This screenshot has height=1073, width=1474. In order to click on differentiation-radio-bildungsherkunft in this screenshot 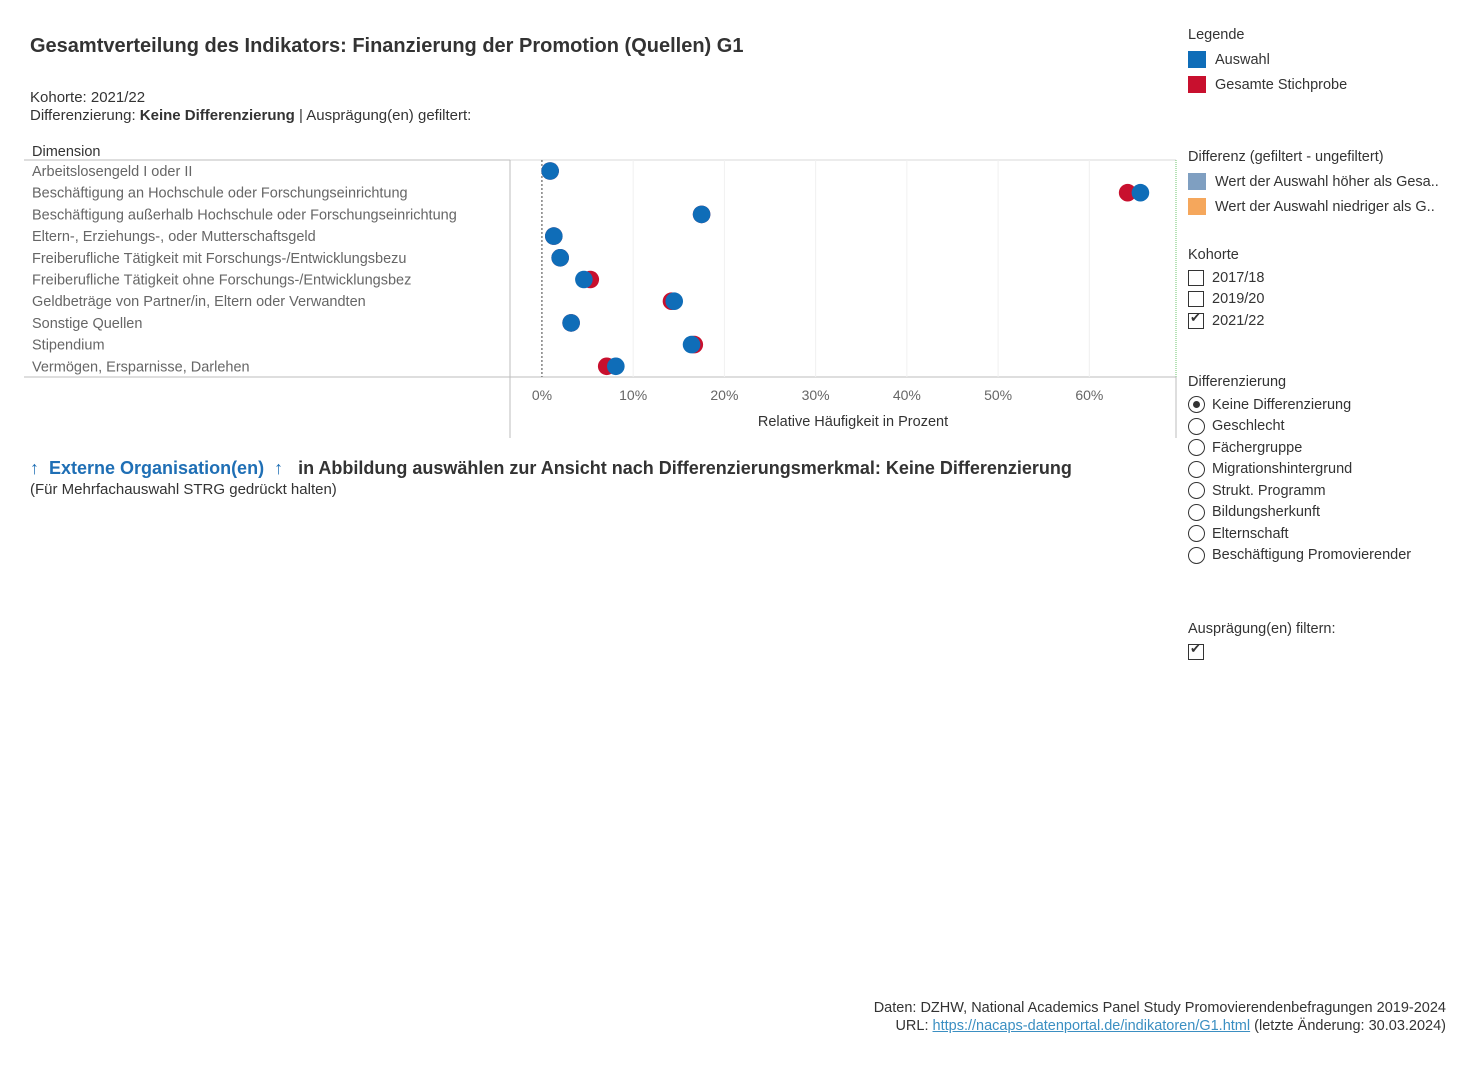, I will do `click(1196, 512)`.